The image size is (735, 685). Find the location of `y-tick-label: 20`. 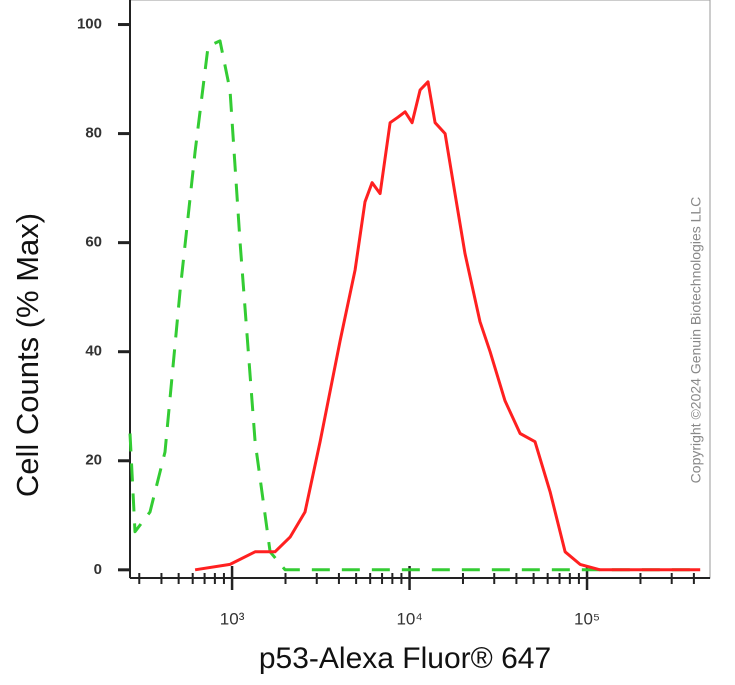

y-tick-label: 20 is located at coordinates (93, 460).